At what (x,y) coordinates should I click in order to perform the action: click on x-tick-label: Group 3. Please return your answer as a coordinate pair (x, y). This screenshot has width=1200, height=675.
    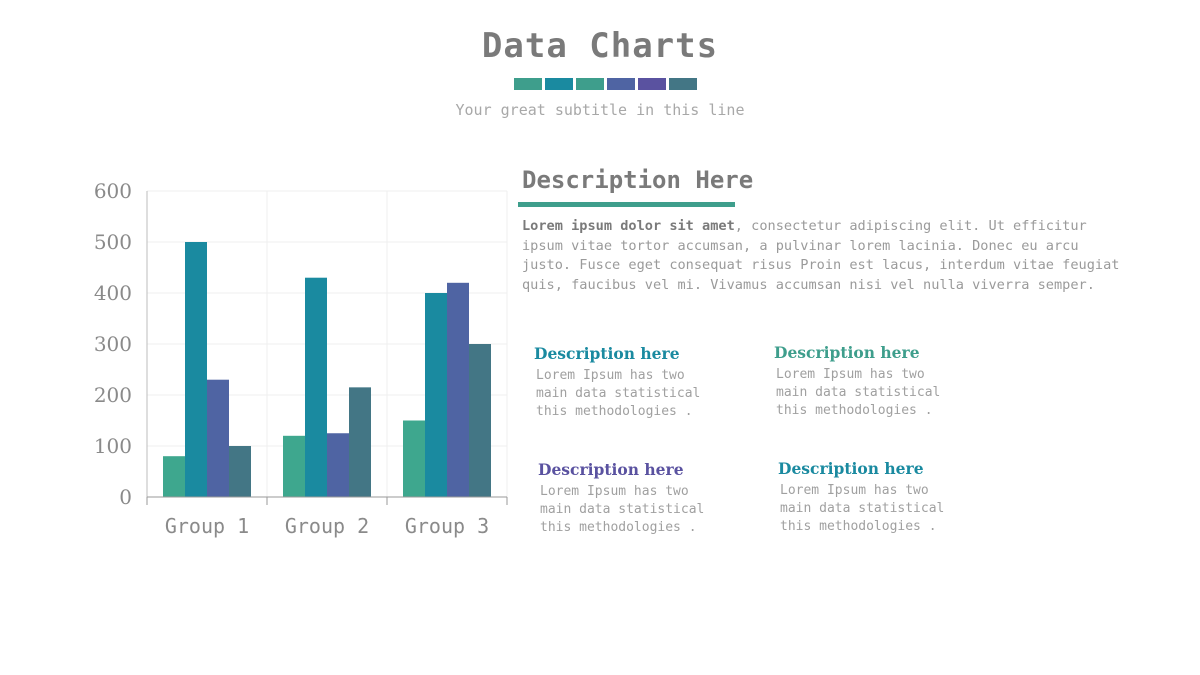
    Looking at the image, I should click on (447, 526).